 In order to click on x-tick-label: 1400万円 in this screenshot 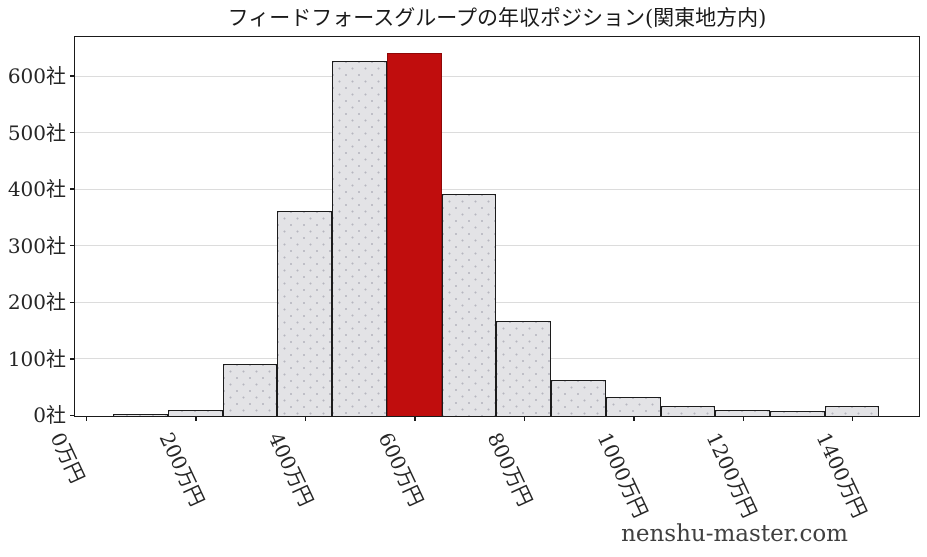, I will do `click(869, 474)`.